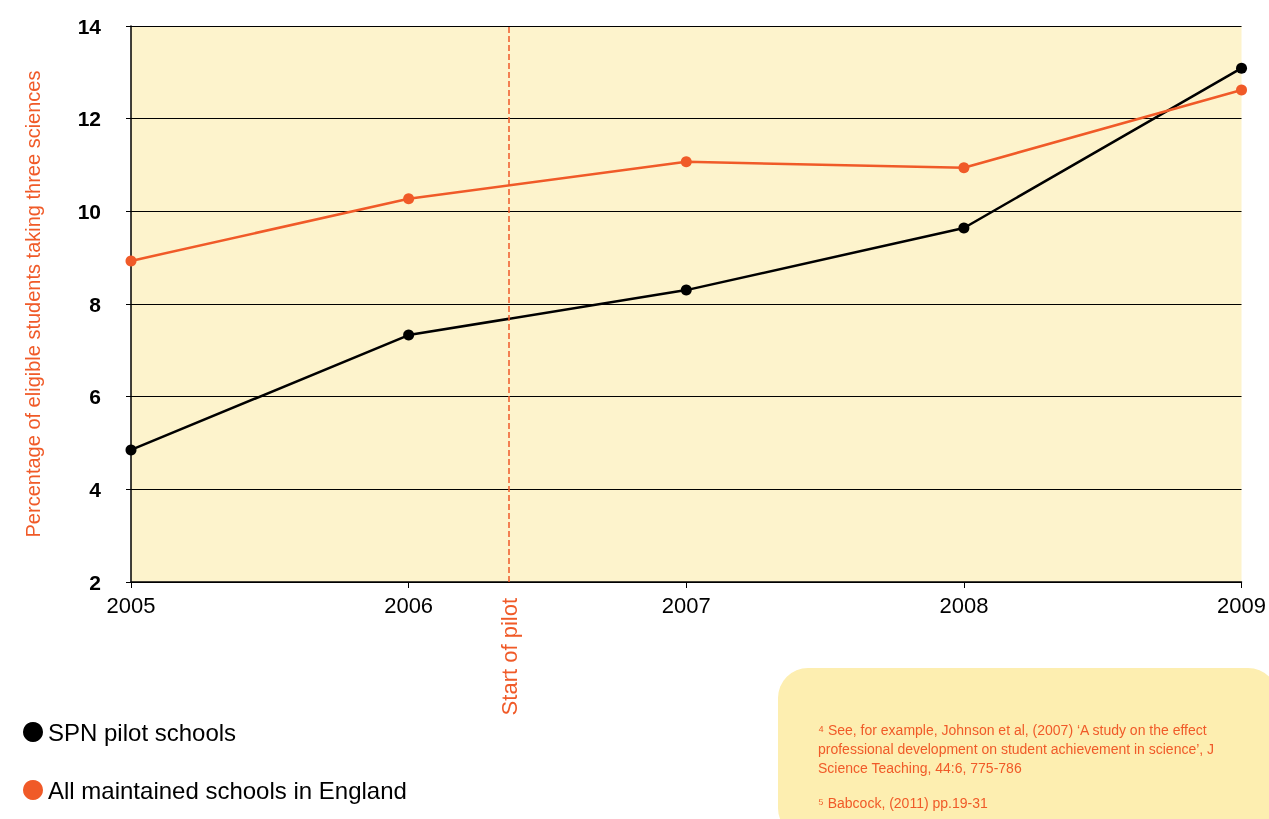 The height and width of the screenshot is (819, 1269). What do you see at coordinates (95, 304) in the screenshot?
I see `y-tick-label: 8` at bounding box center [95, 304].